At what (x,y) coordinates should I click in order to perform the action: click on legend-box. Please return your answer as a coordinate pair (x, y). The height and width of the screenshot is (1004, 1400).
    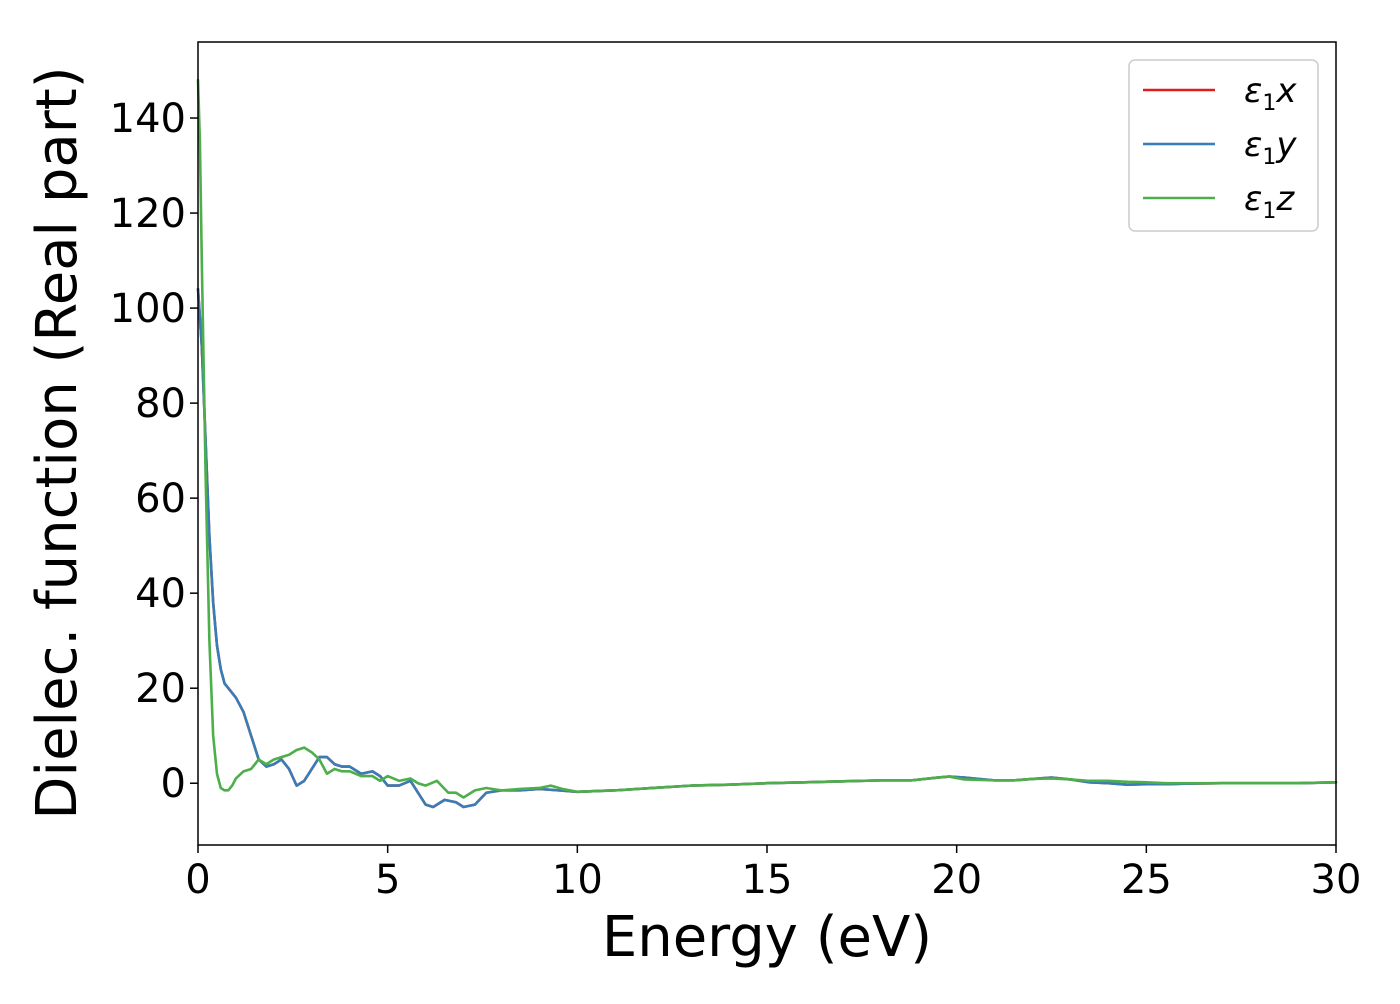
    Looking at the image, I should click on (1223, 145).